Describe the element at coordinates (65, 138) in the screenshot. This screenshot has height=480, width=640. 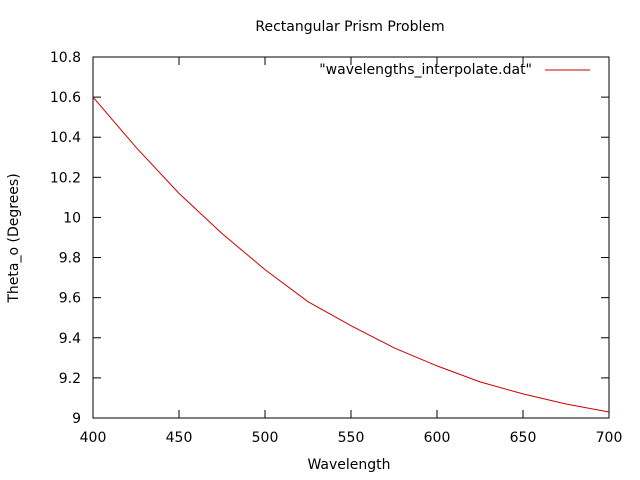
I see `y-tick-label: 10.4` at that location.